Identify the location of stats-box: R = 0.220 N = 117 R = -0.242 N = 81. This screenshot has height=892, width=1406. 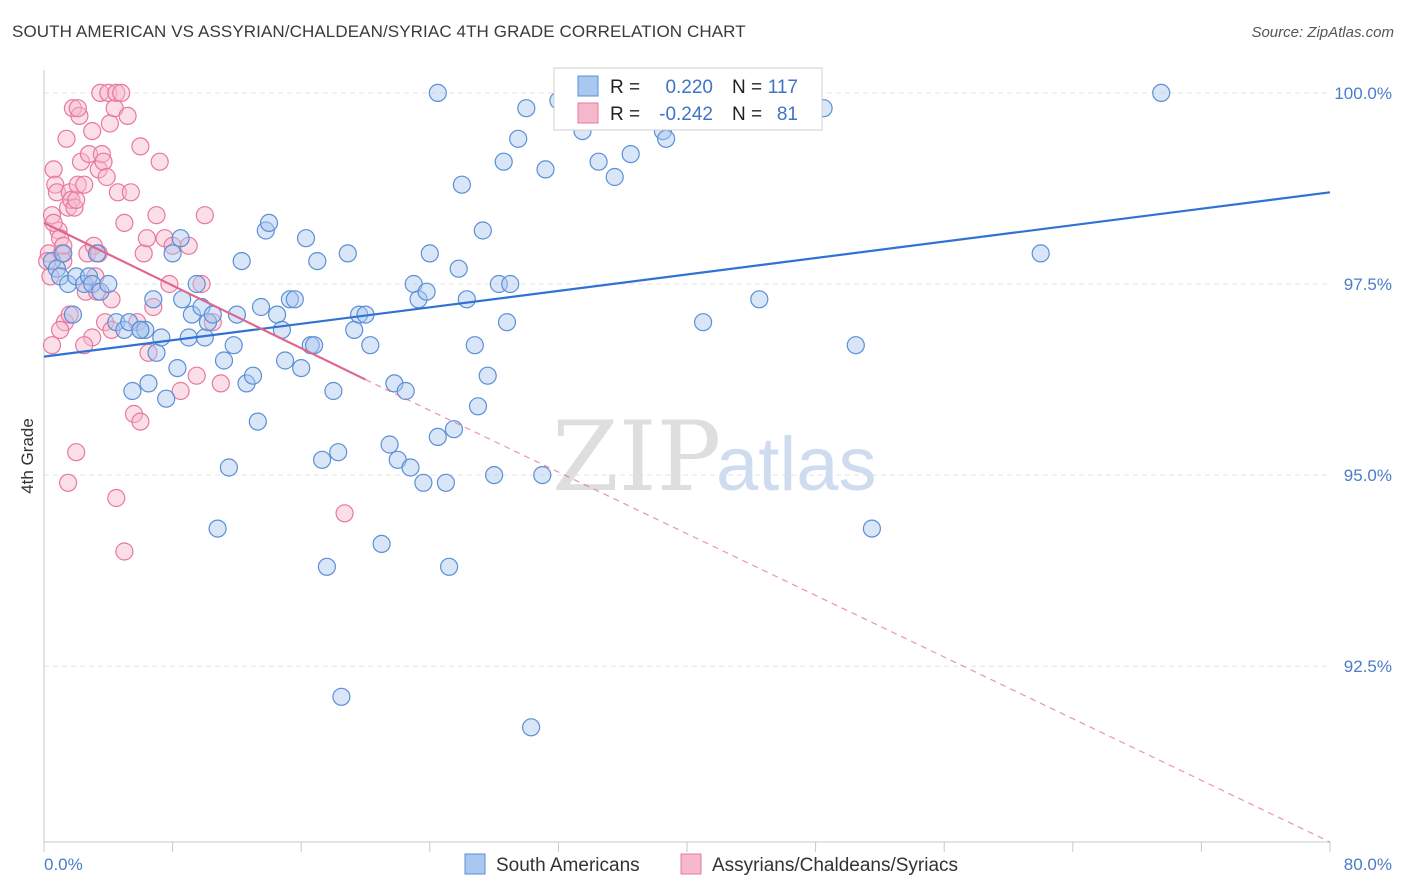
(688, 99).